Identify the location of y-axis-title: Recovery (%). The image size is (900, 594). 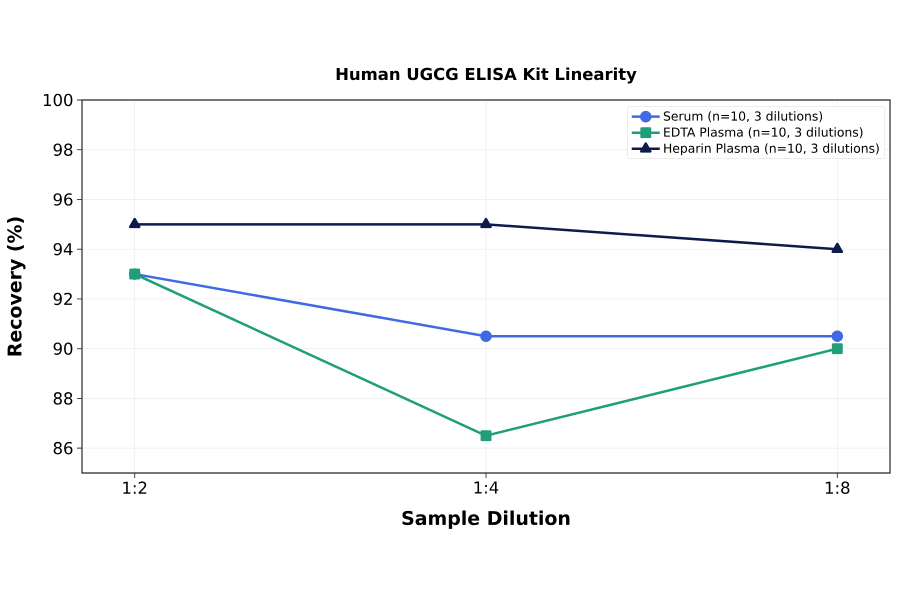
(16, 286).